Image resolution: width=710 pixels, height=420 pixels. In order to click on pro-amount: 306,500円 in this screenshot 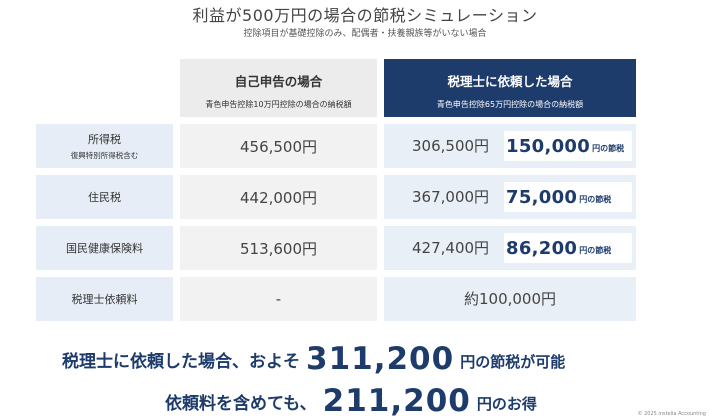, I will do `click(451, 146)`.